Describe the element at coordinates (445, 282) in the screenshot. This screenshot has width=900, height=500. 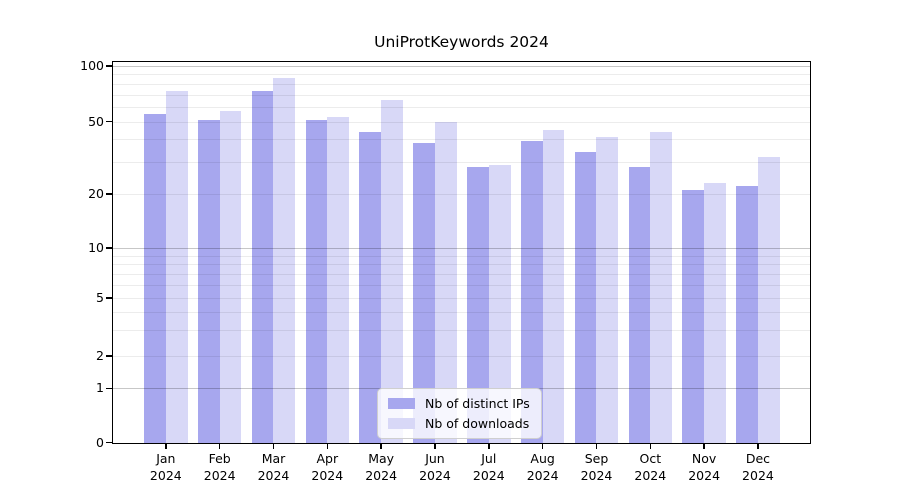
I see `bar-downloads-jun` at that location.